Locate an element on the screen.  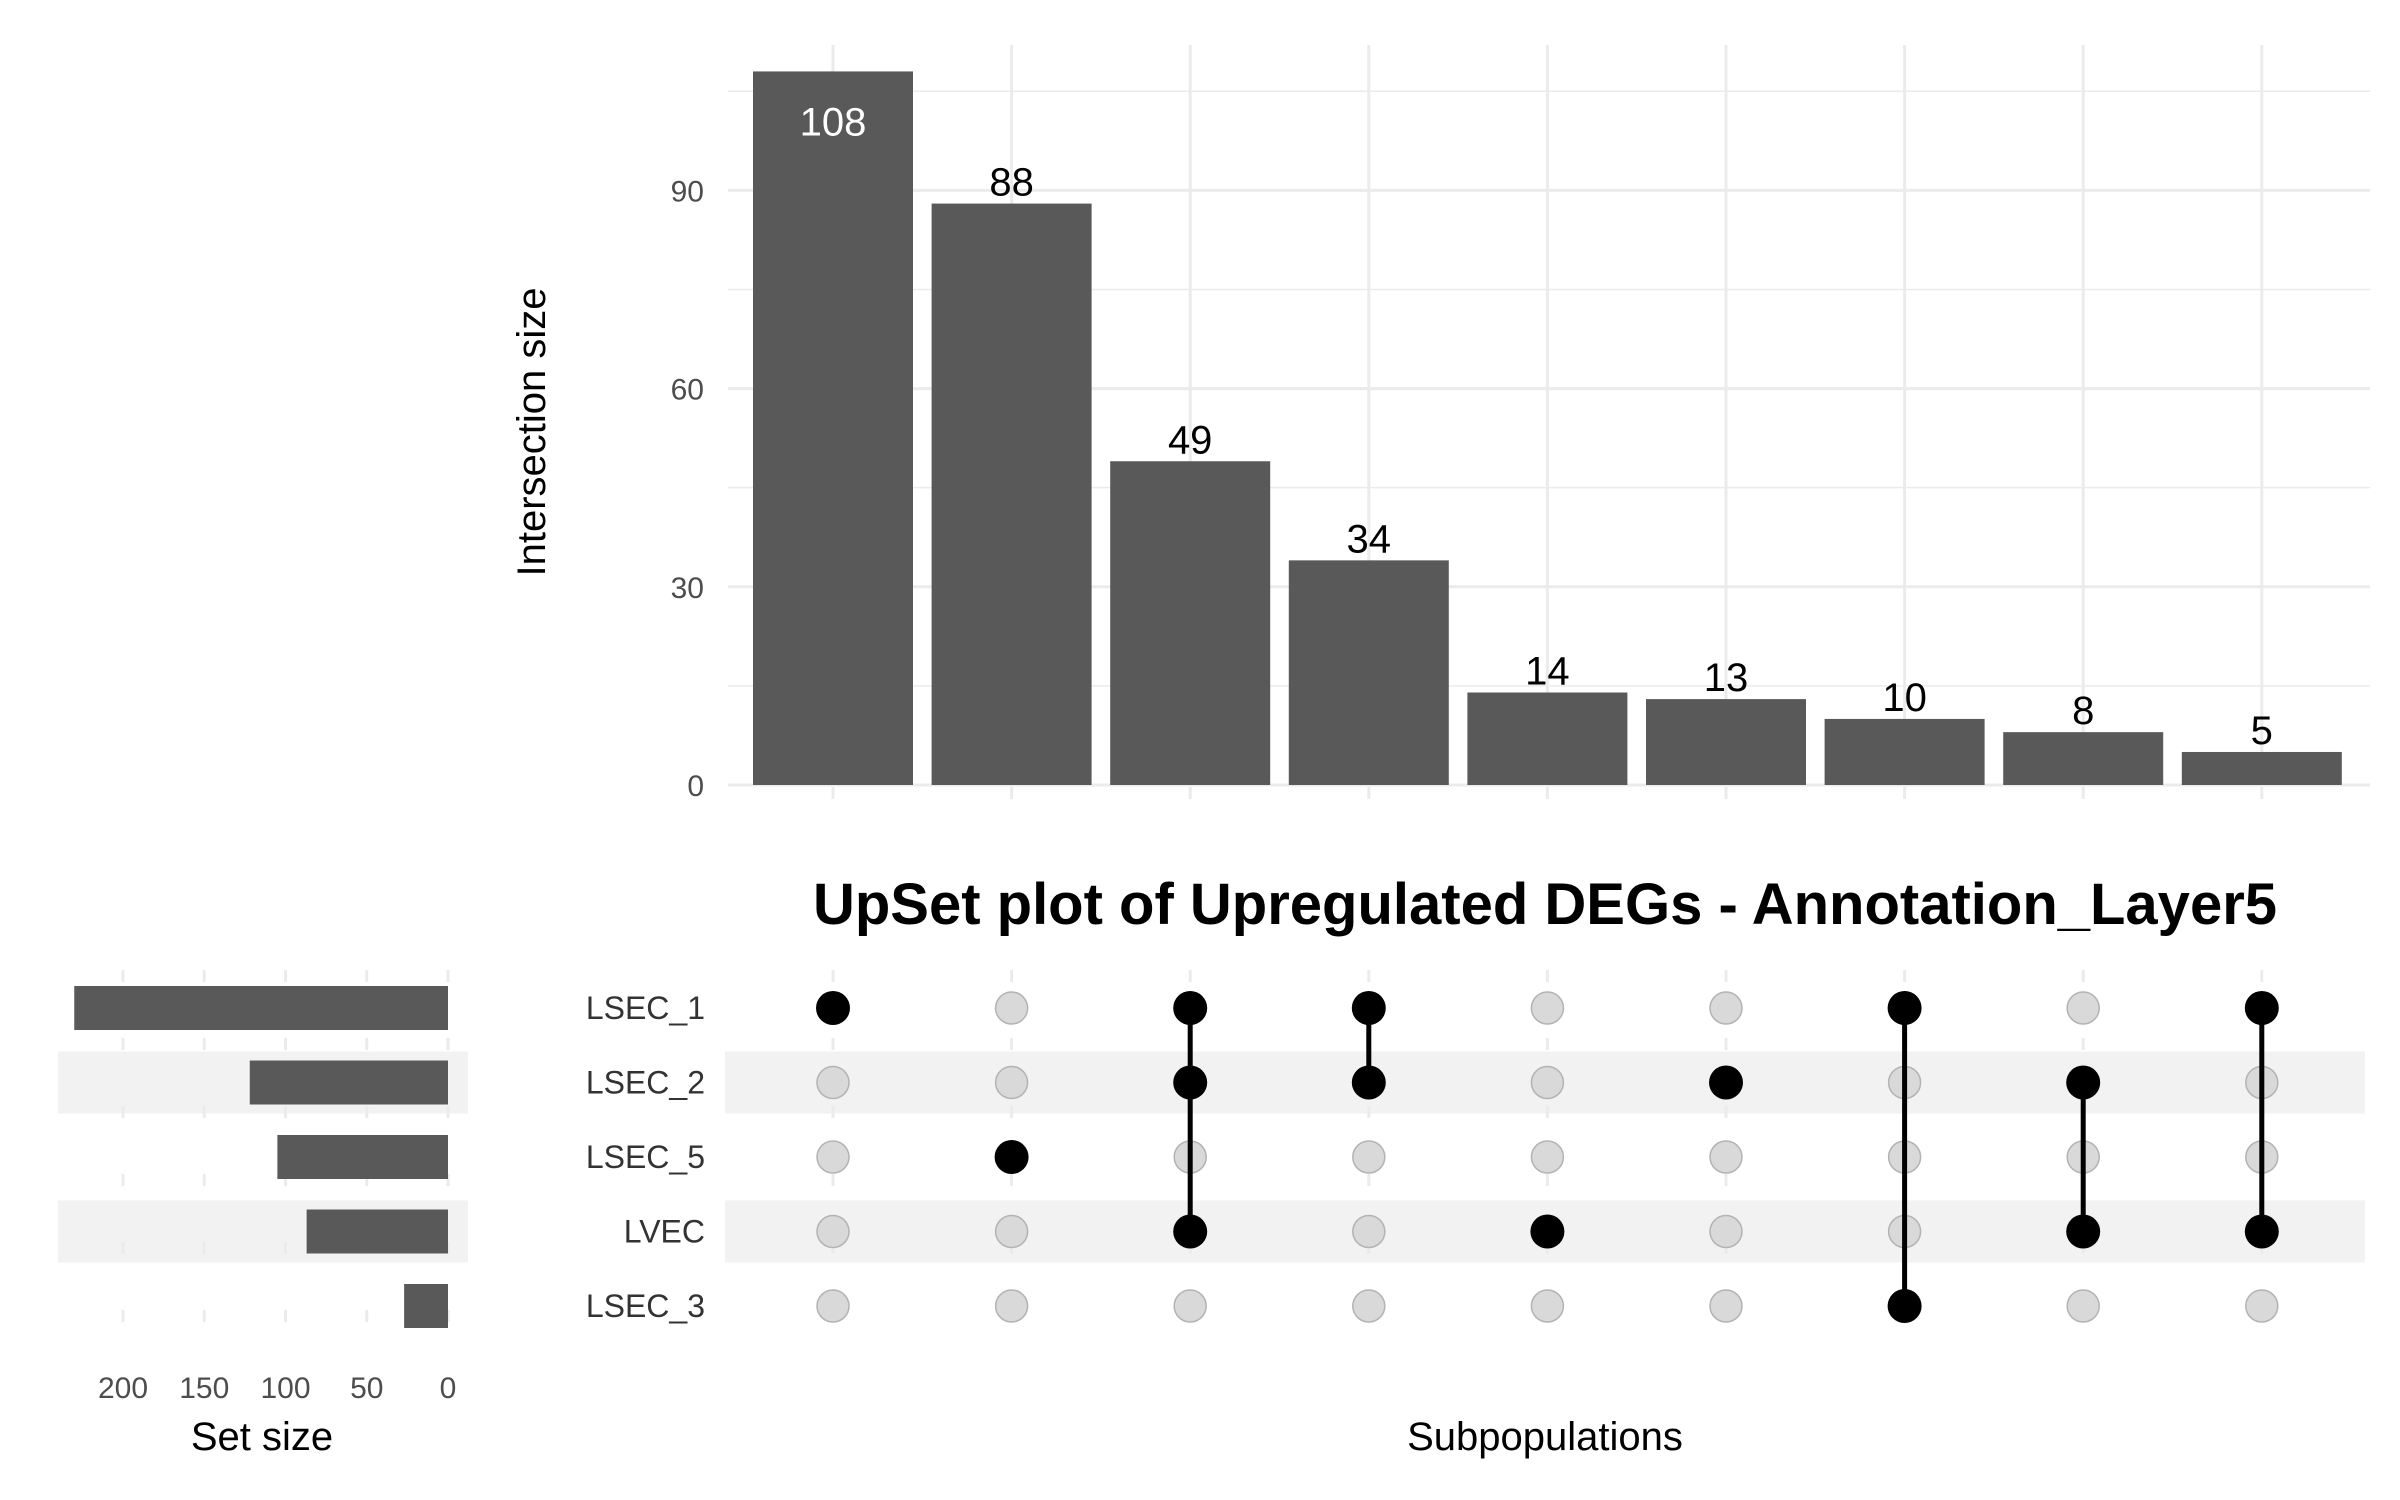
bar-value-label: 14 is located at coordinates (1547, 672).